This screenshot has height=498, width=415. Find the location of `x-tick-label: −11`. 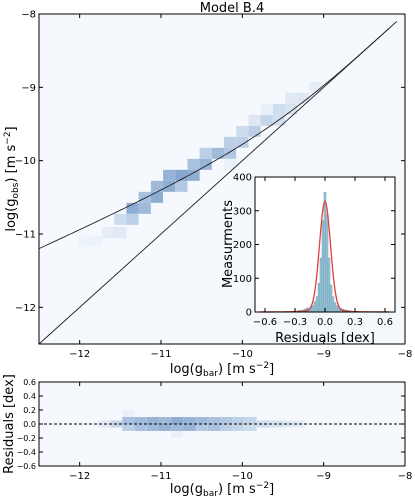

x-tick-label: −11 is located at coordinates (160, 354).